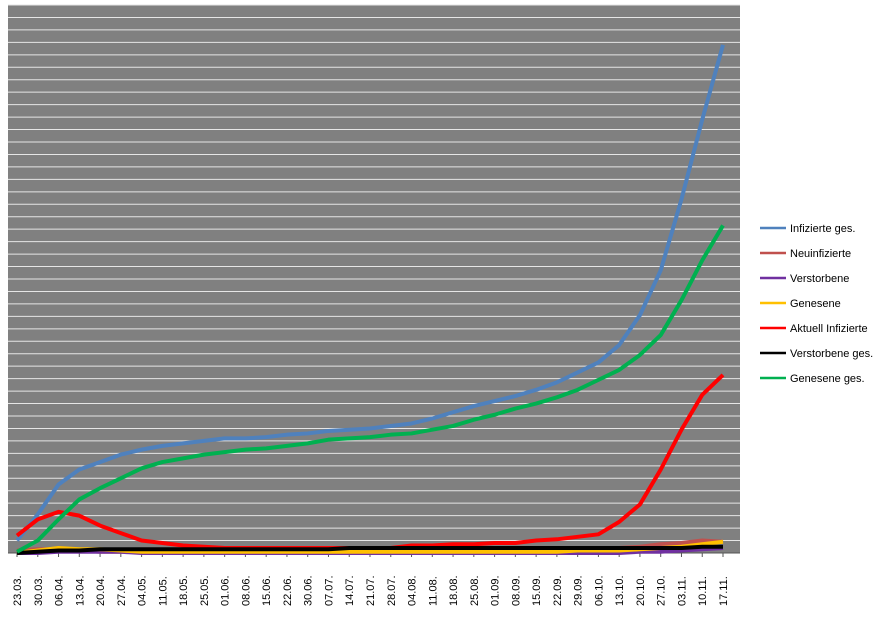 Image resolution: width=891 pixels, height=641 pixels. Describe the element at coordinates (101, 590) in the screenshot. I see `x-tick-label: 20.04.` at that location.